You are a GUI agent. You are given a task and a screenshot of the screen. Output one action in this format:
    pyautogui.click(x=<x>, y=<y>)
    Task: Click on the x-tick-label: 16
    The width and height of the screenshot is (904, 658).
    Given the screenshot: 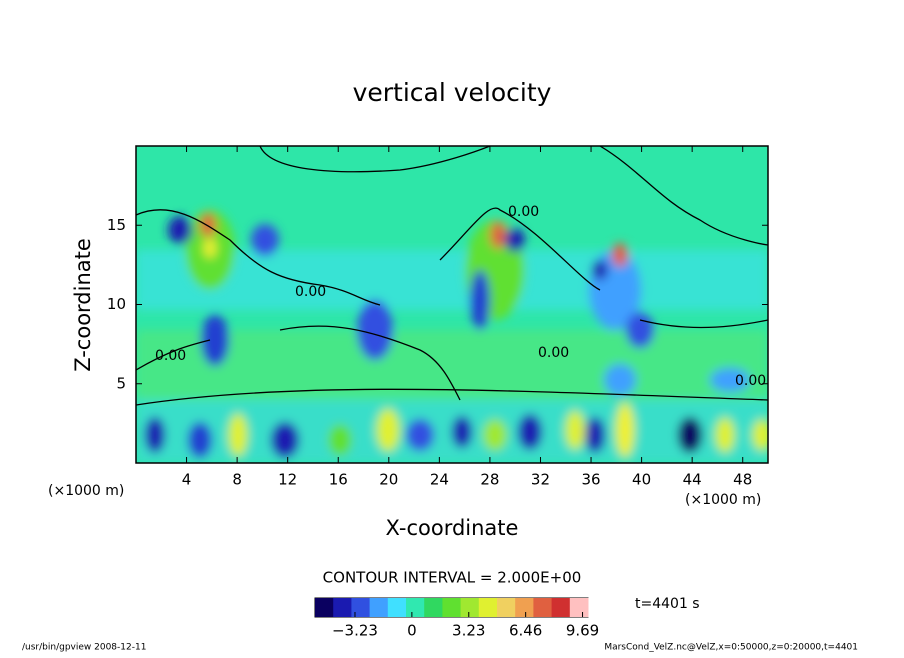 What is the action you would take?
    pyautogui.click(x=338, y=480)
    